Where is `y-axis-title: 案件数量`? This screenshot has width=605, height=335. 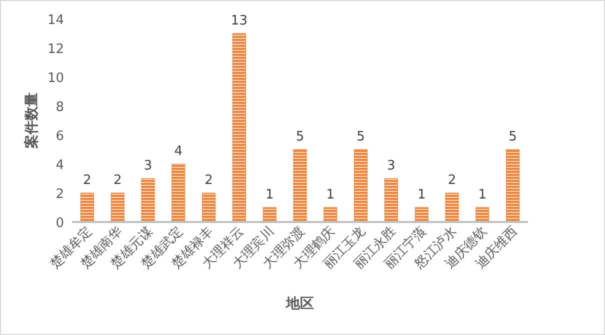
y-axis-title: 案件数量 is located at coordinates (31, 121).